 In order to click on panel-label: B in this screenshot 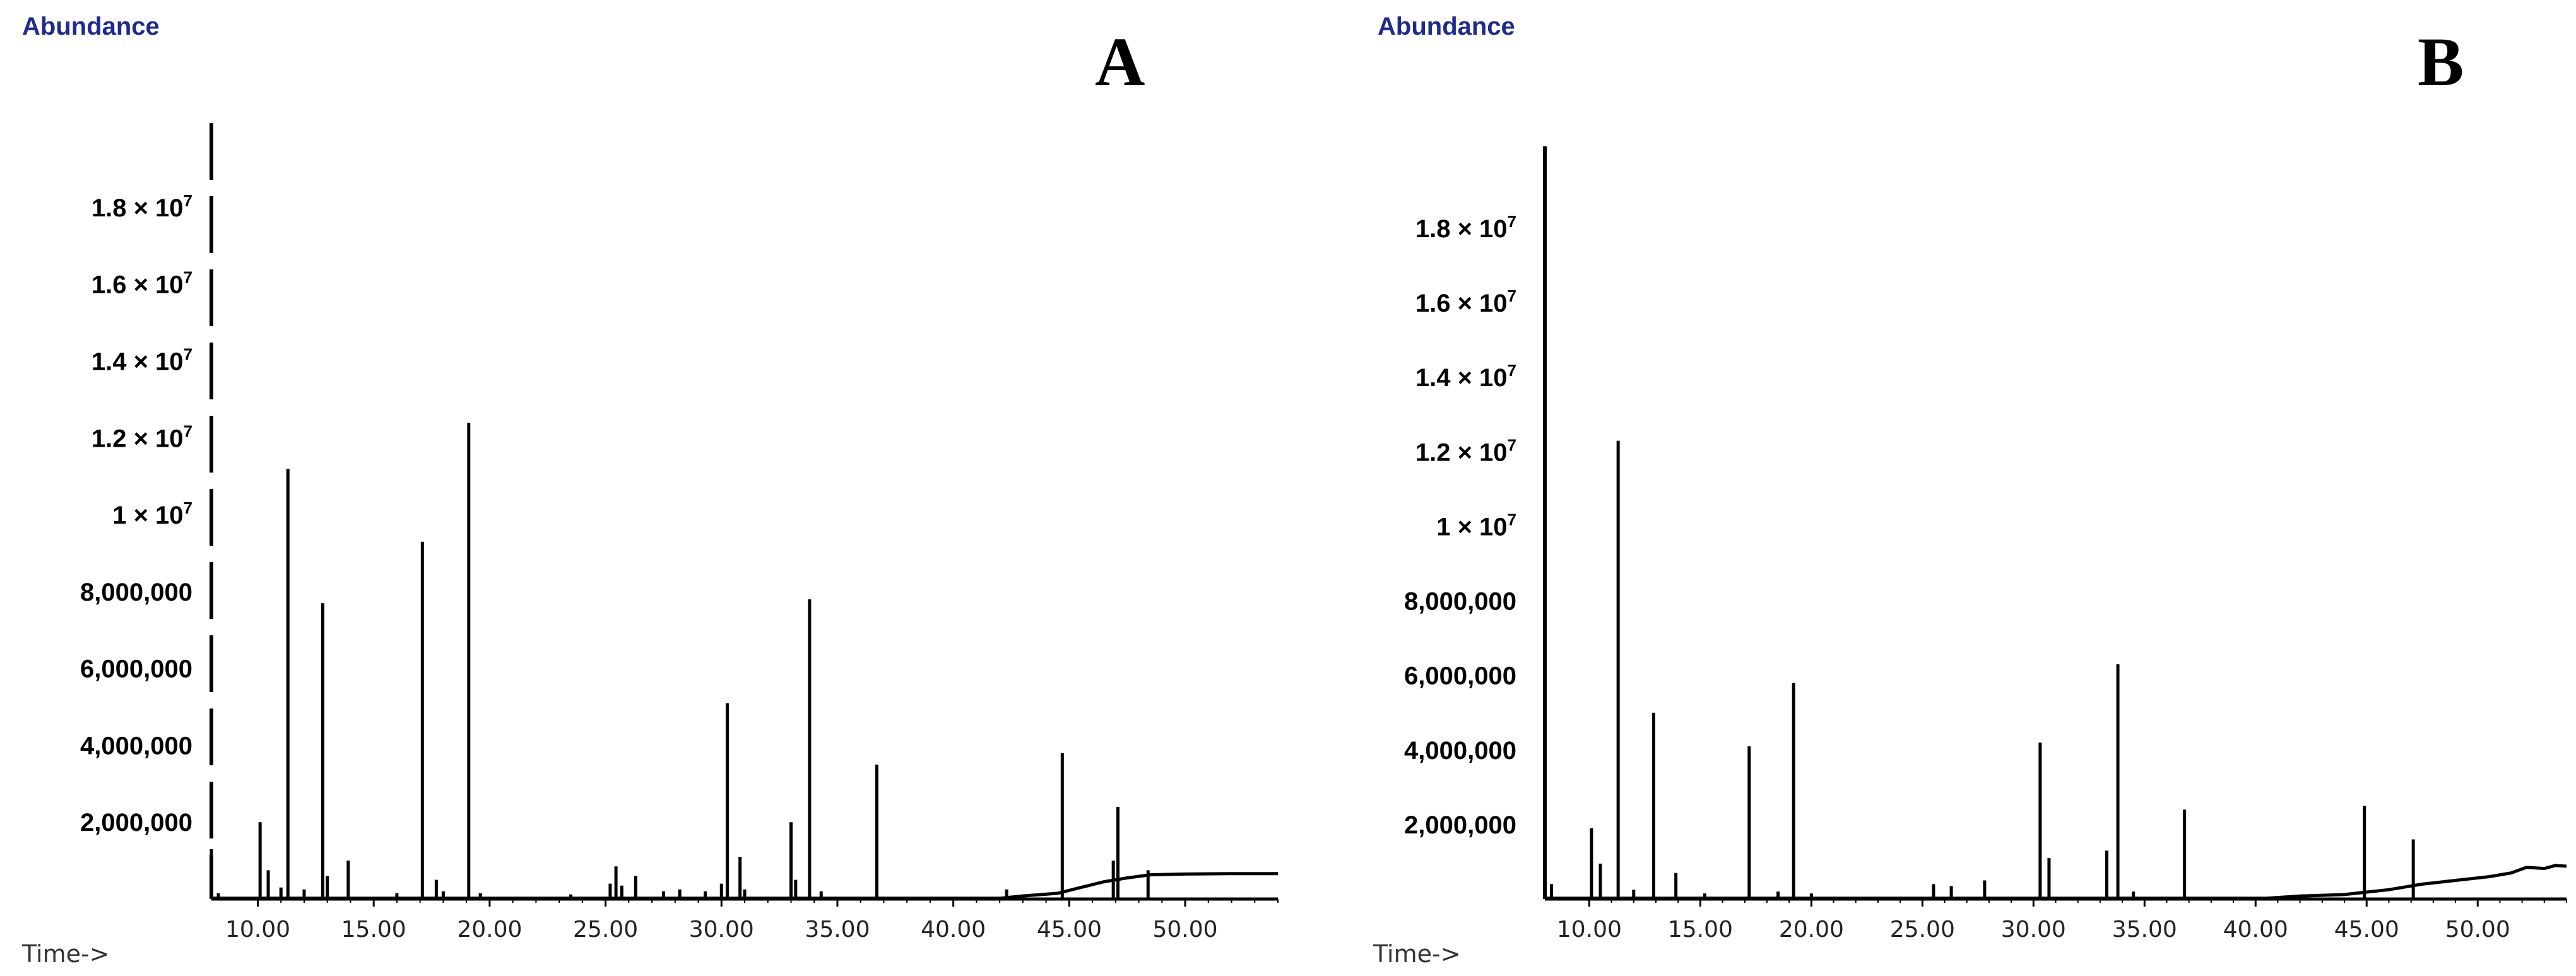, I will do `click(2441, 61)`.